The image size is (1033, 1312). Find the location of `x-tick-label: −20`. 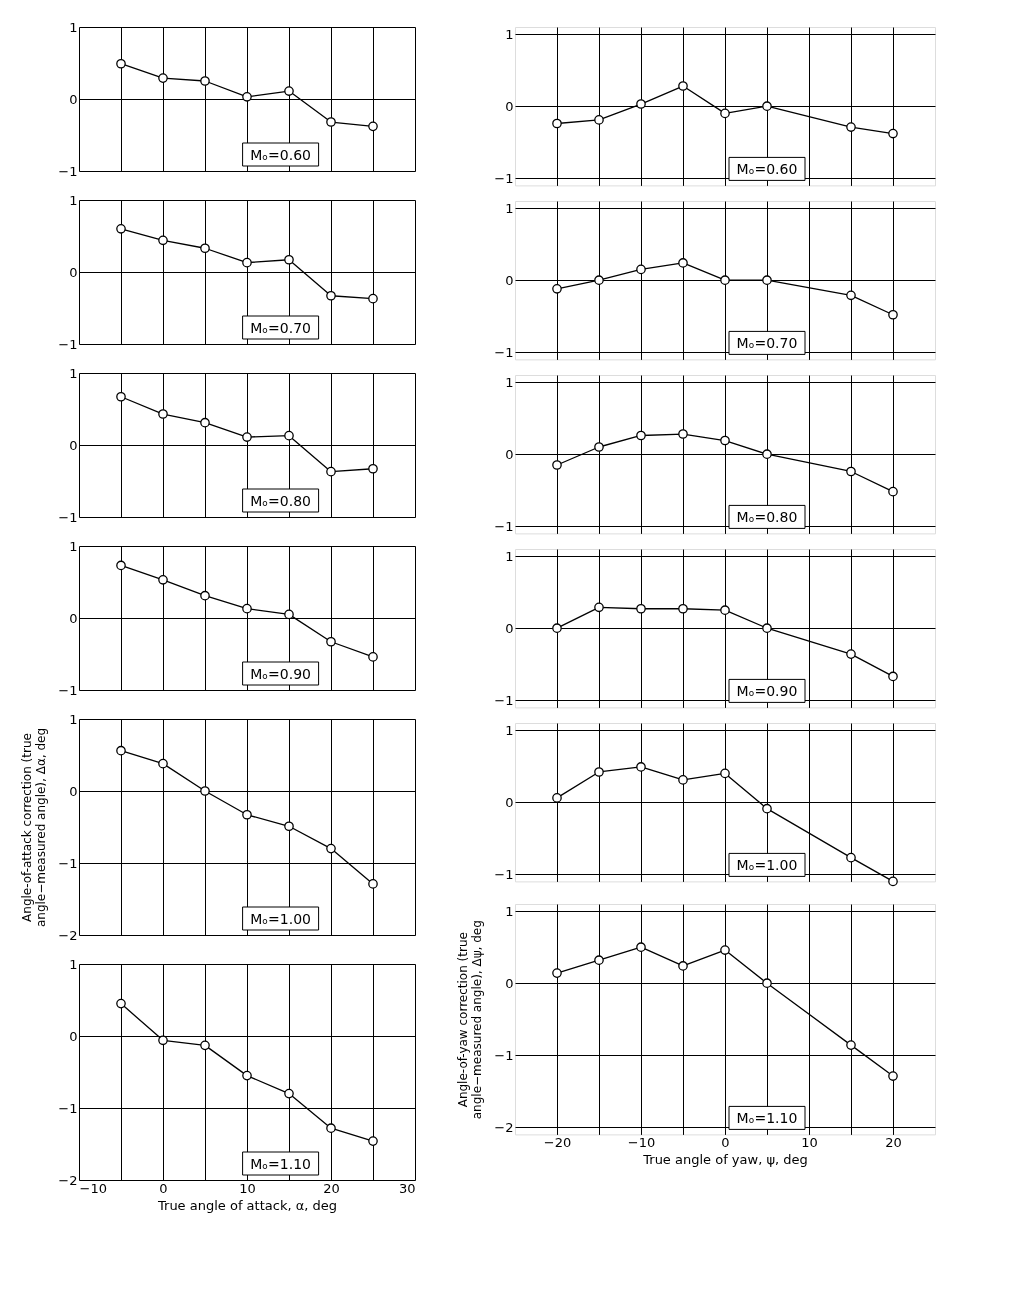

x-tick-label: −20 is located at coordinates (557, 1142).